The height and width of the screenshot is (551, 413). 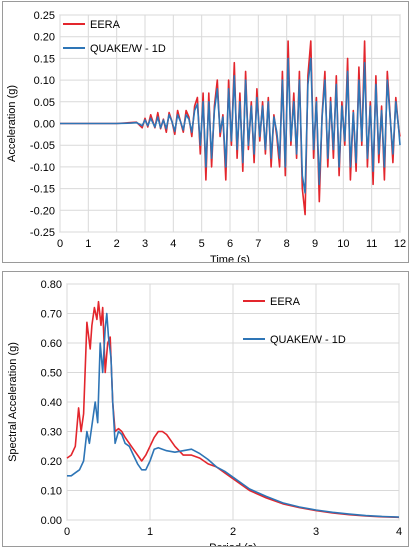 I want to click on y-tick-label: -0.25, so click(x=42, y=233).